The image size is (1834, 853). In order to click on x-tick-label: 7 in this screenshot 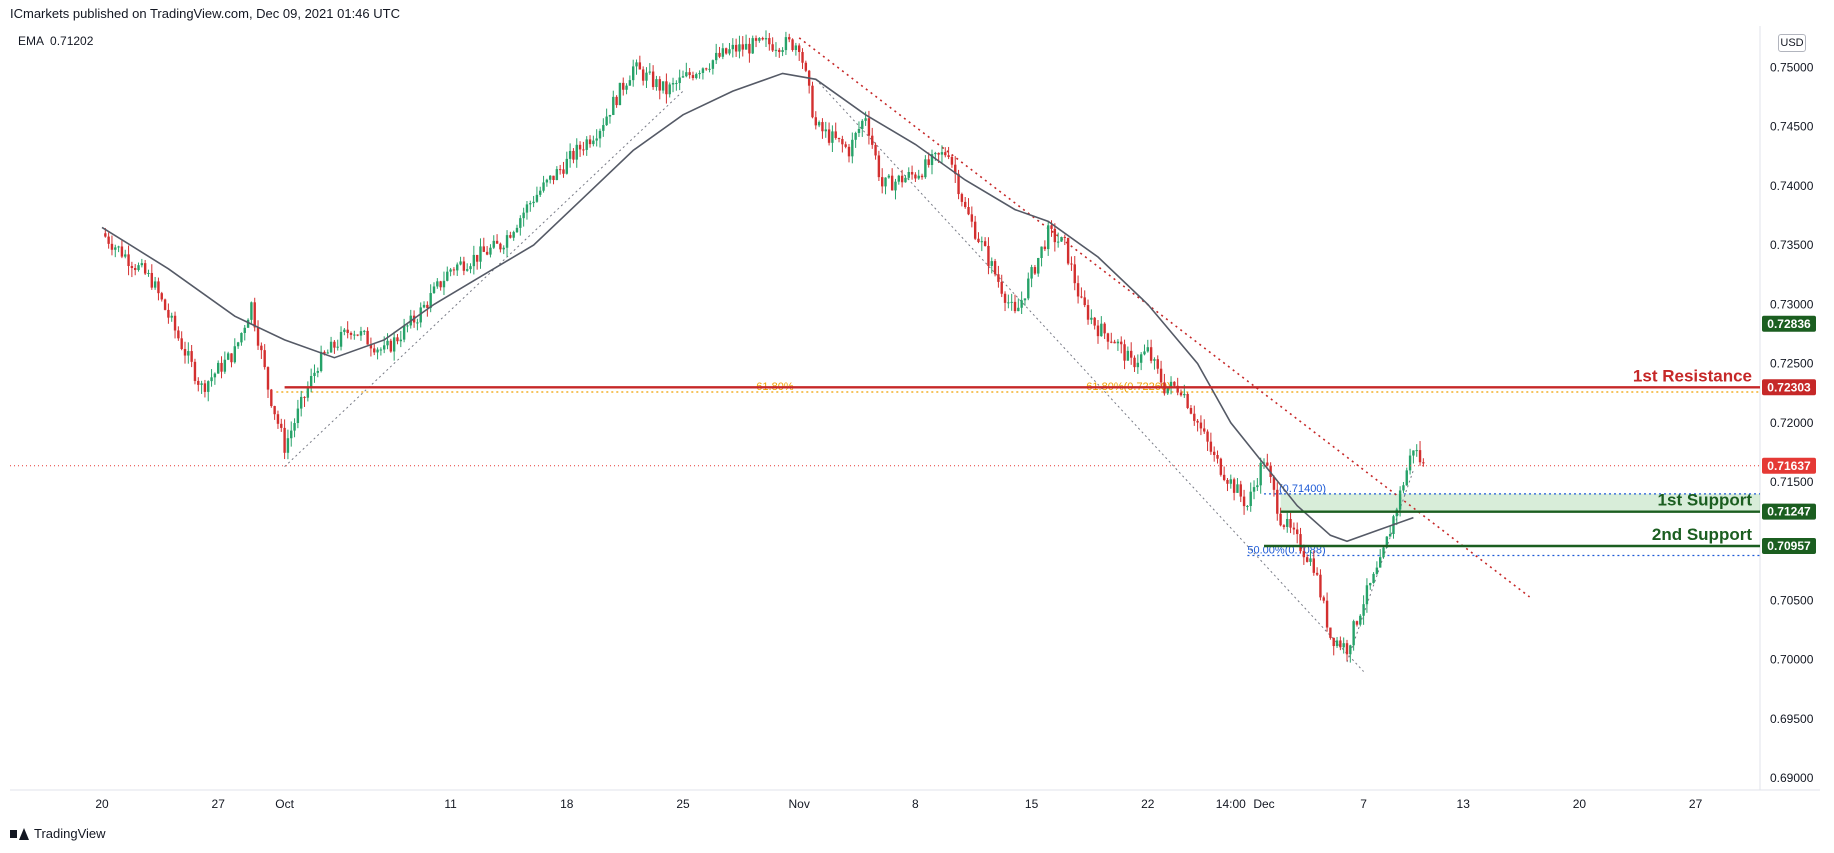, I will do `click(1363, 804)`.